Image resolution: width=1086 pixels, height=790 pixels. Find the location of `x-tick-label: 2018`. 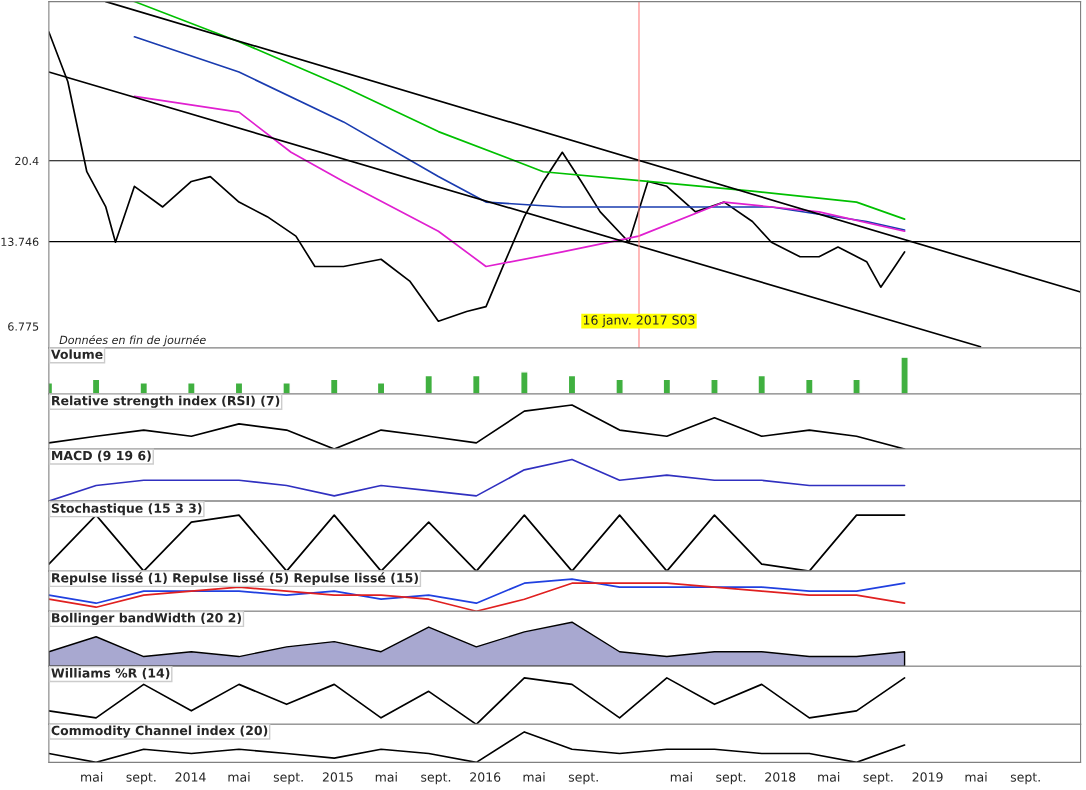

x-tick-label: 2018 is located at coordinates (780, 777).